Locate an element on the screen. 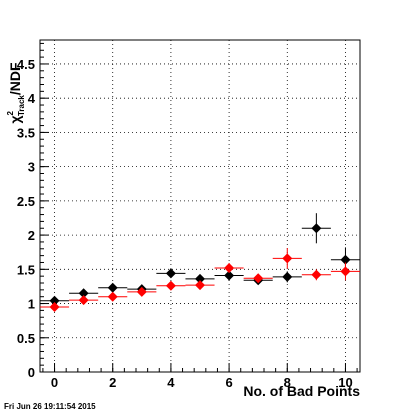 The height and width of the screenshot is (414, 400). y-axis-title: χ2 Track/NDF is located at coordinates (16, 93).